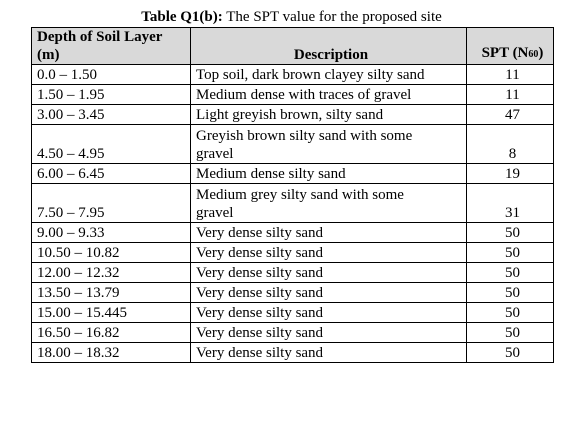 The width and height of the screenshot is (575, 444). Describe the element at coordinates (505, 53) in the screenshot. I see `header-spt-main: SPT (N` at that location.